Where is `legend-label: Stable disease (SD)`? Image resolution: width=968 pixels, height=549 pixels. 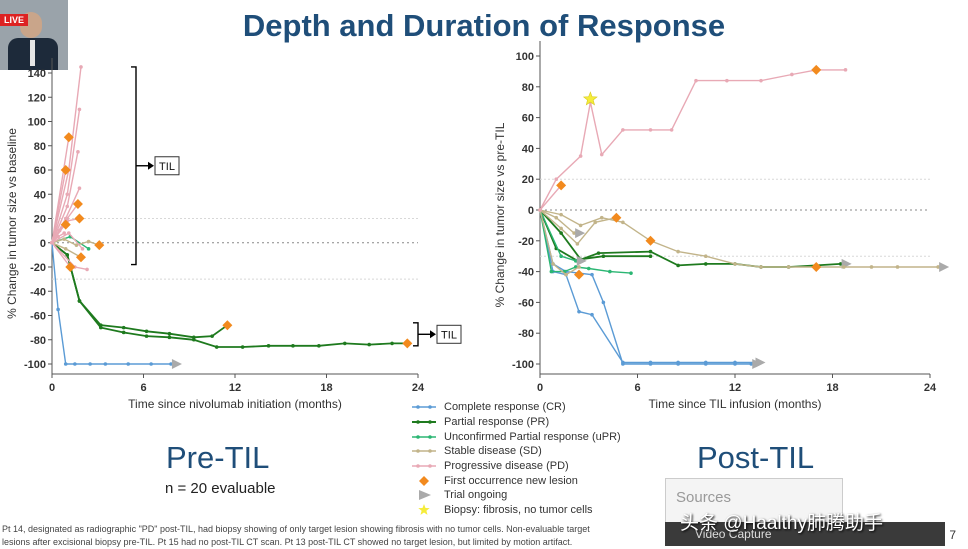
legend-label: Stable disease (SD) is located at coordinates (493, 451).